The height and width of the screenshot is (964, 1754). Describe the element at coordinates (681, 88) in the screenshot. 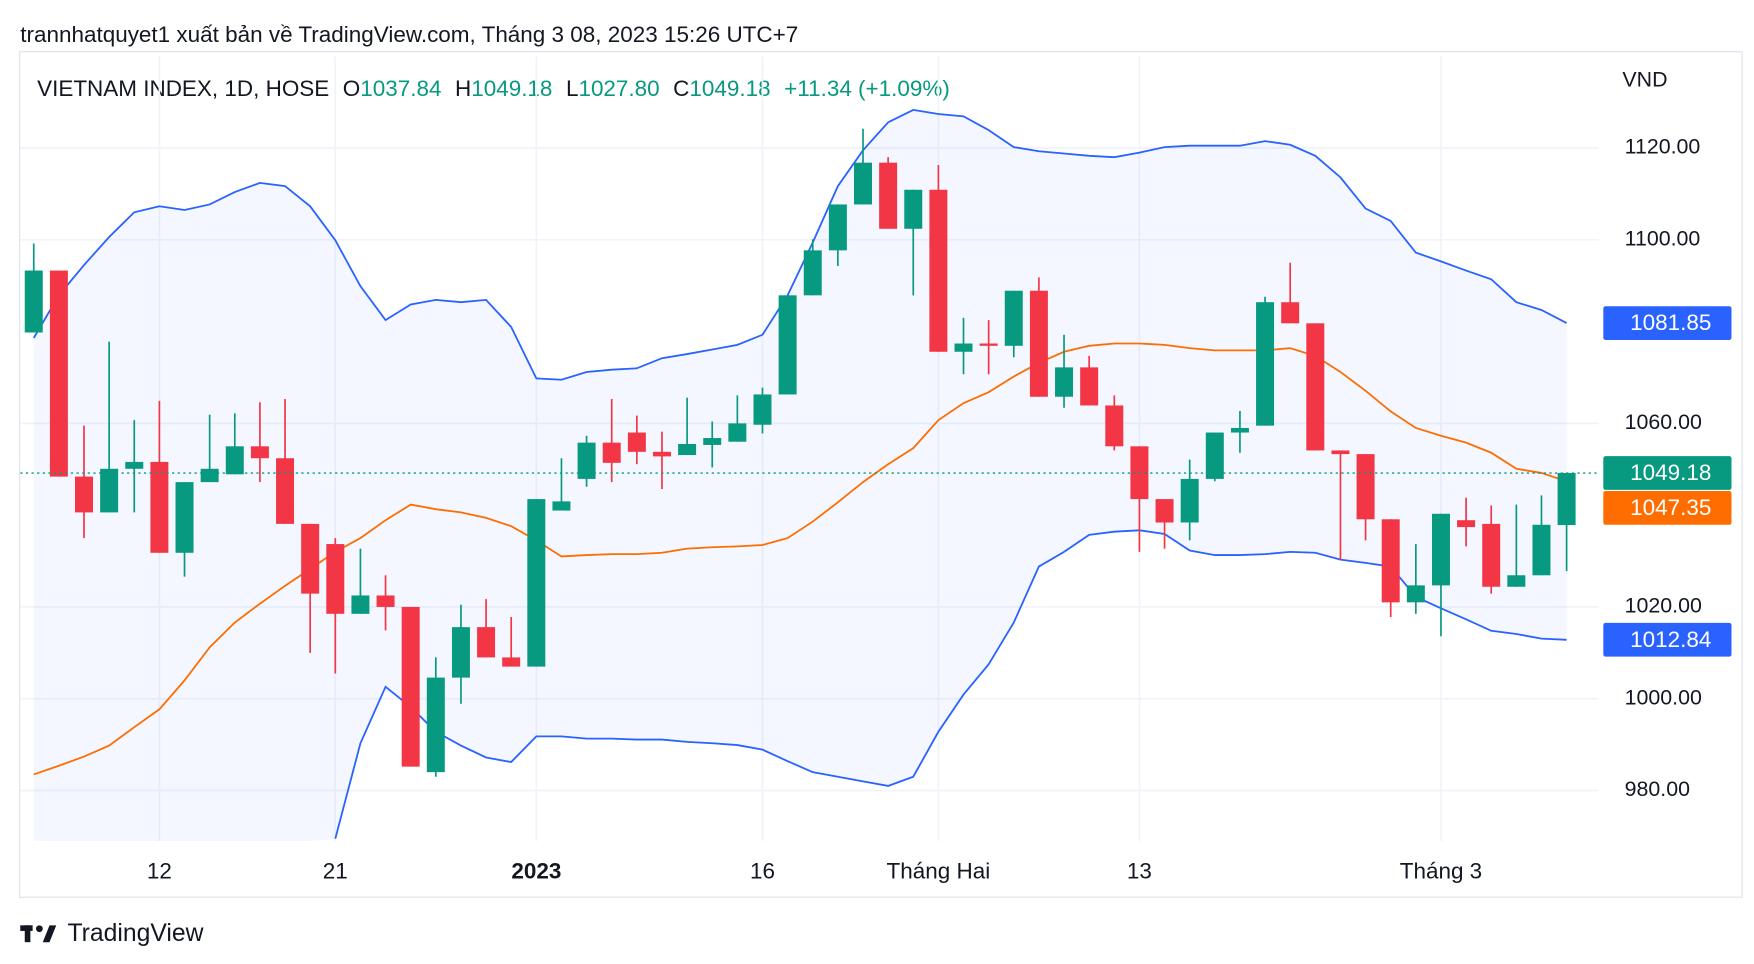

I see `legend-key: C` at that location.